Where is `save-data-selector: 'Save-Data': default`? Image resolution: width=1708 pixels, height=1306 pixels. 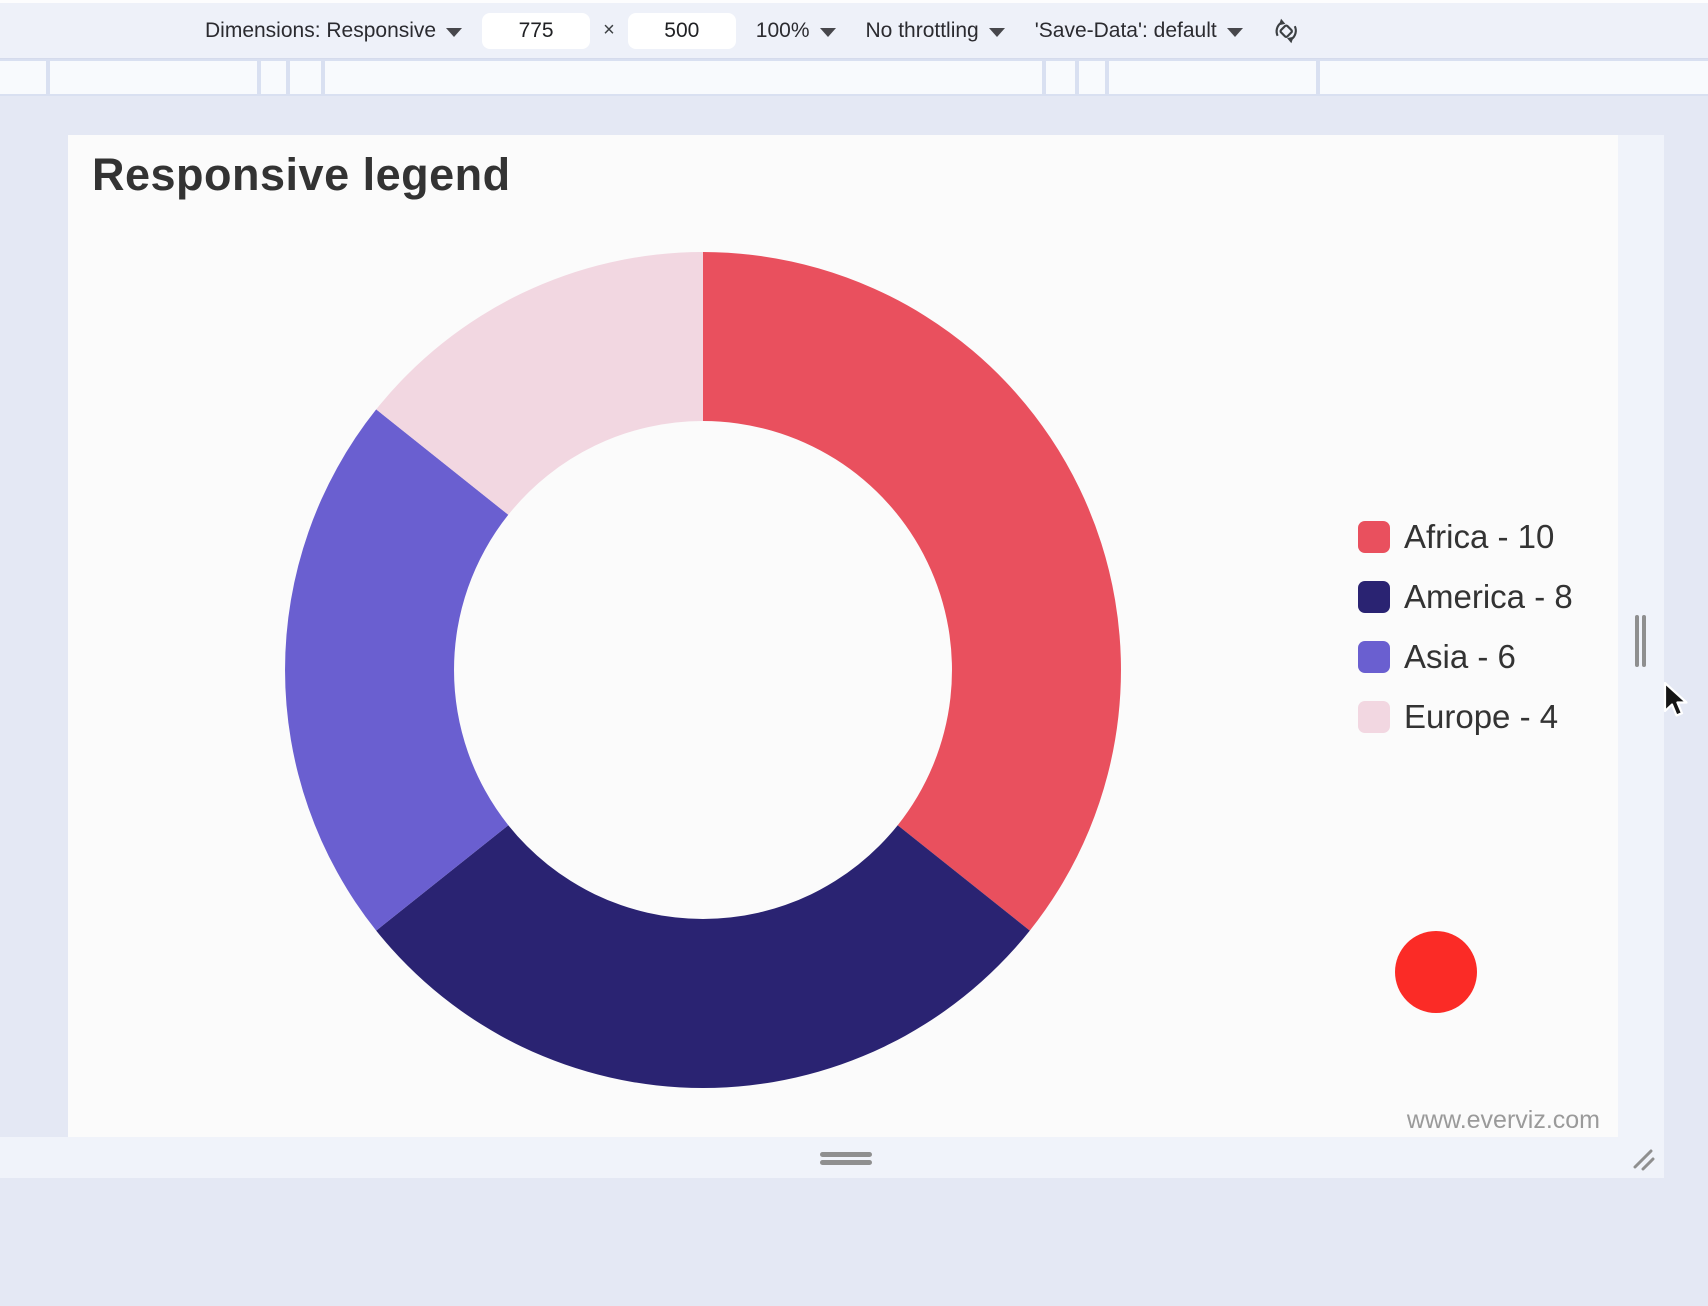
save-data-selector: 'Save-Data': default is located at coordinates (1139, 31).